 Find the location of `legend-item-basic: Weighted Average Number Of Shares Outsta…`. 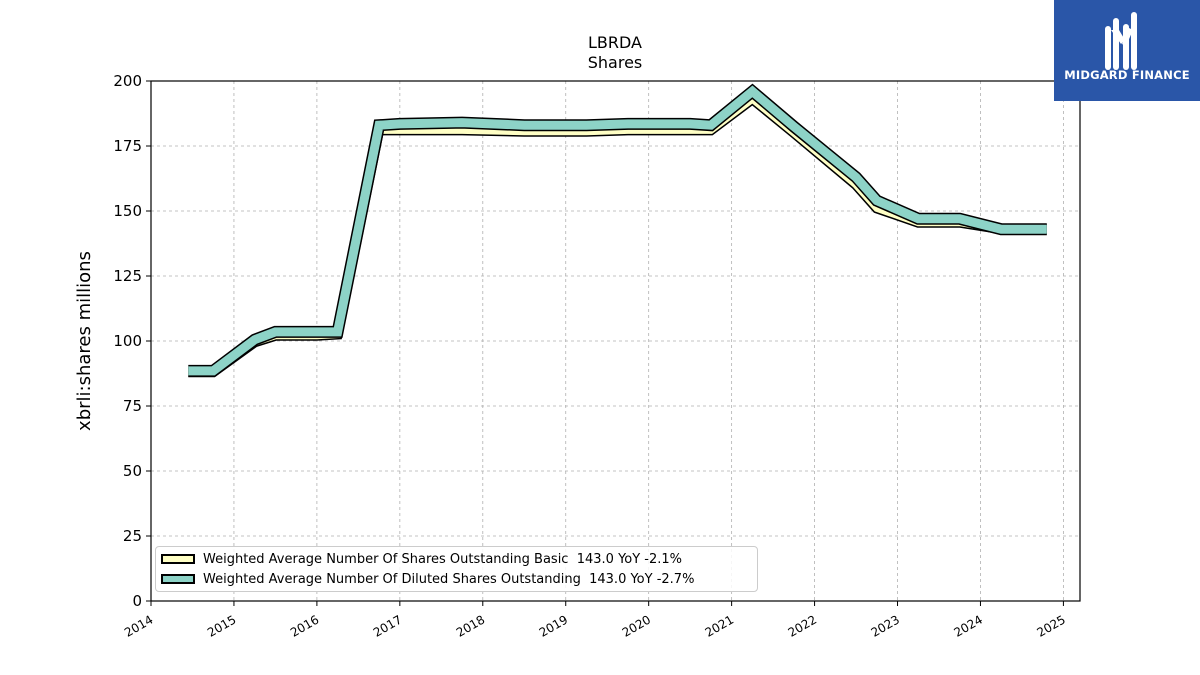

legend-item-basic: Weighted Average Number Of Shares Outsta… is located at coordinates (421, 559).